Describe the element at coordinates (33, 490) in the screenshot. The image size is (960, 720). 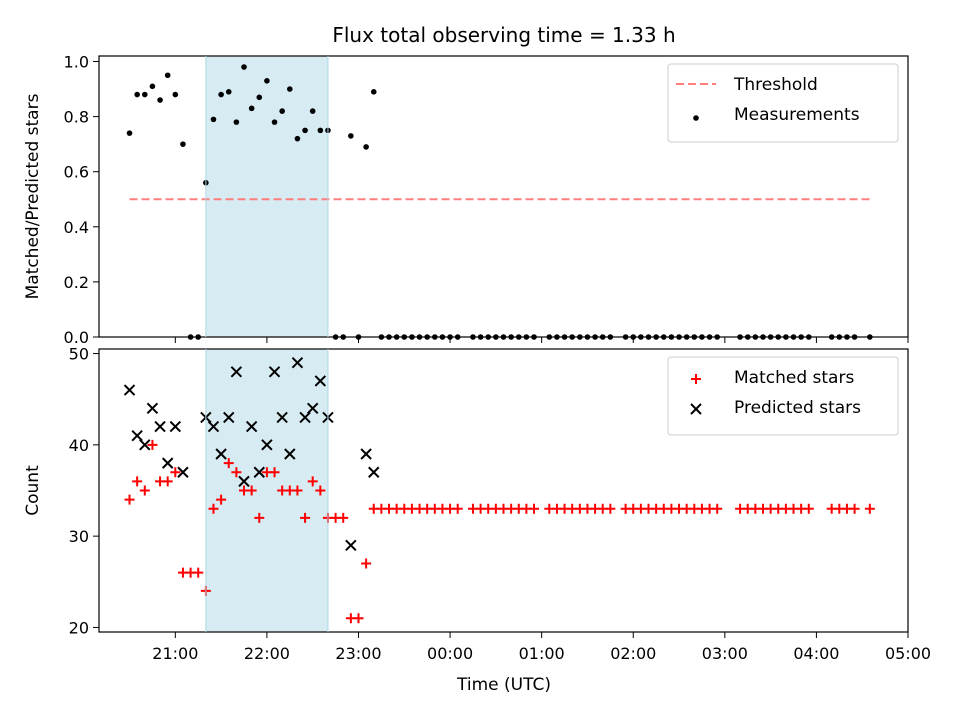
I see `bottom-panel-ylabel: Count` at that location.